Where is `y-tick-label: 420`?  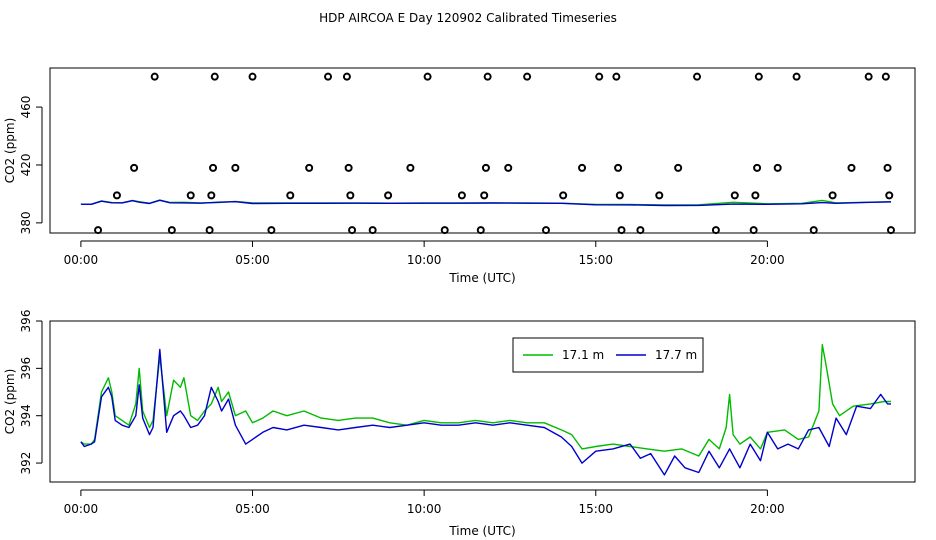
y-tick-label: 420 is located at coordinates (26, 165).